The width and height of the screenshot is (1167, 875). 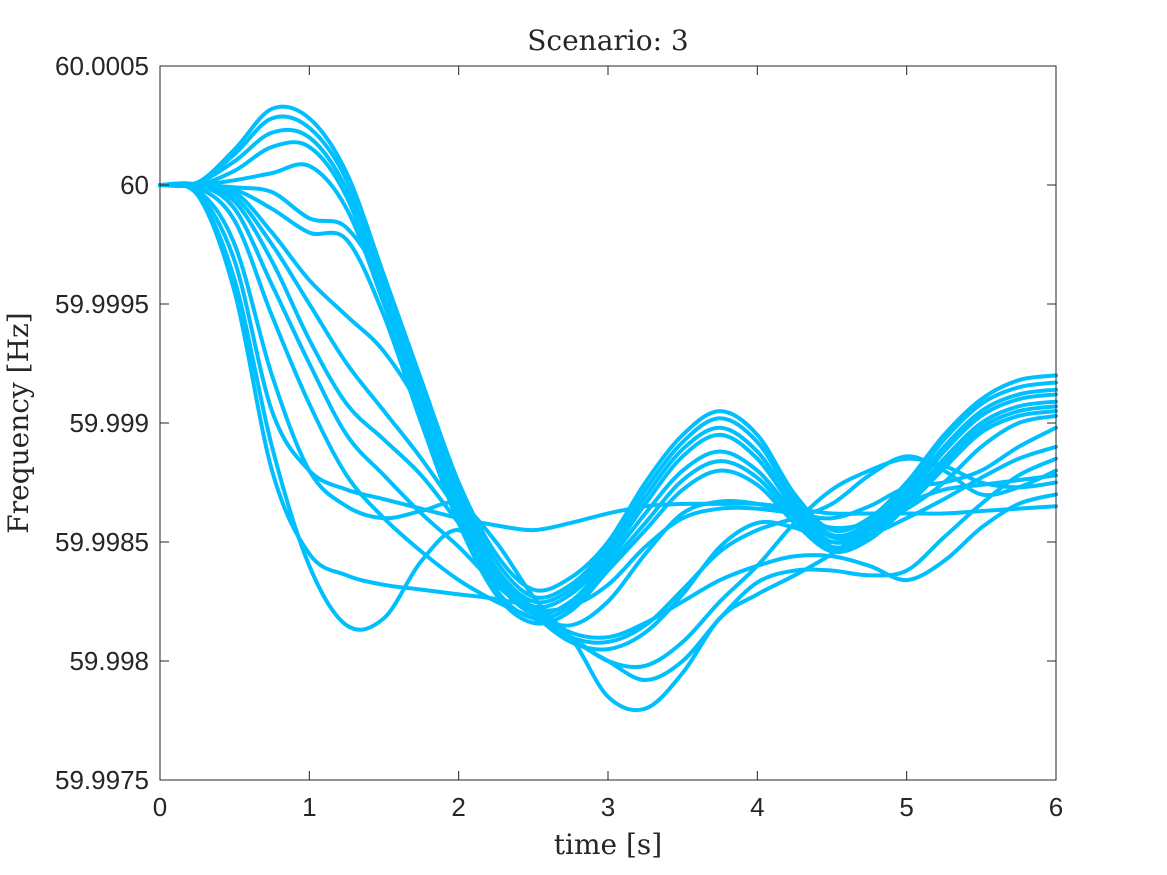 What do you see at coordinates (102, 66) in the screenshot?
I see `y-tick-label-6: 60.0005` at bounding box center [102, 66].